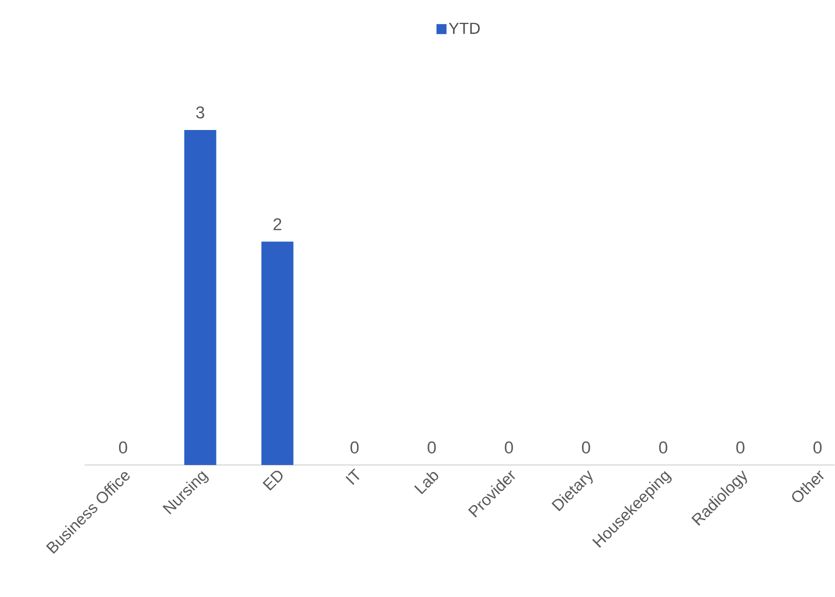  I want to click on x-tick-label: IT, so click(353, 476).